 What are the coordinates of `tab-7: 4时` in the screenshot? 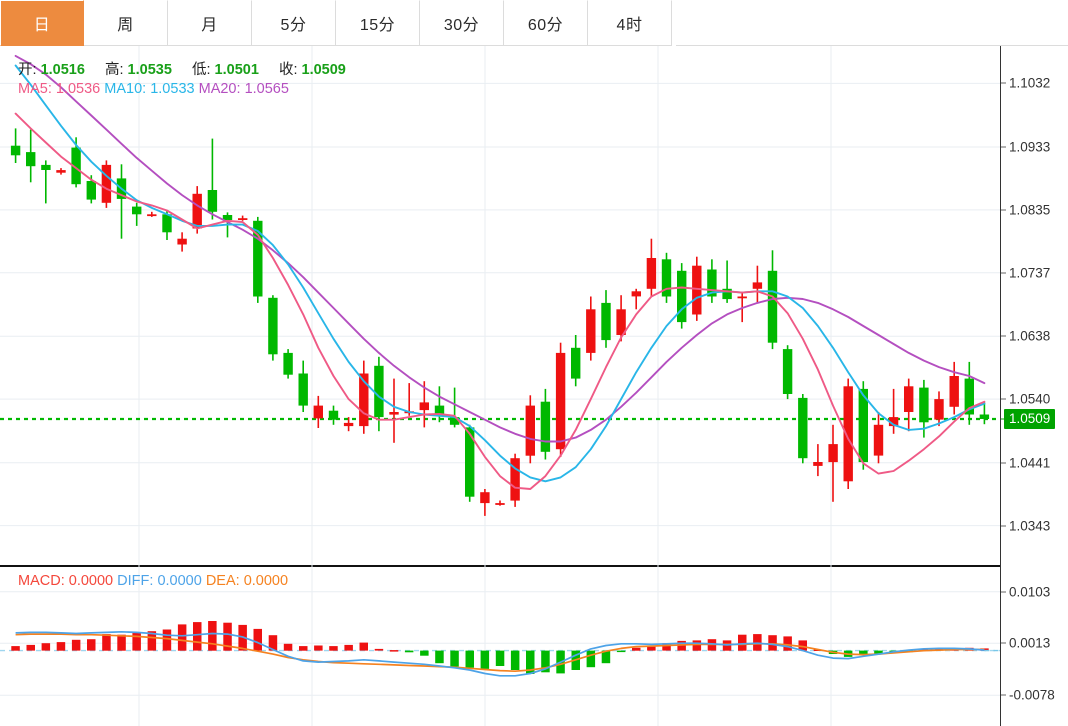 It's located at (630, 23).